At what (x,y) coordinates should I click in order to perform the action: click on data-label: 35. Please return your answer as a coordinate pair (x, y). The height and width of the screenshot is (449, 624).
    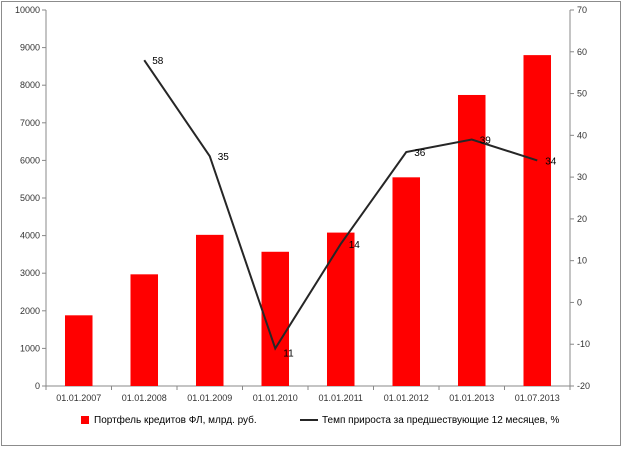
    Looking at the image, I should click on (224, 157).